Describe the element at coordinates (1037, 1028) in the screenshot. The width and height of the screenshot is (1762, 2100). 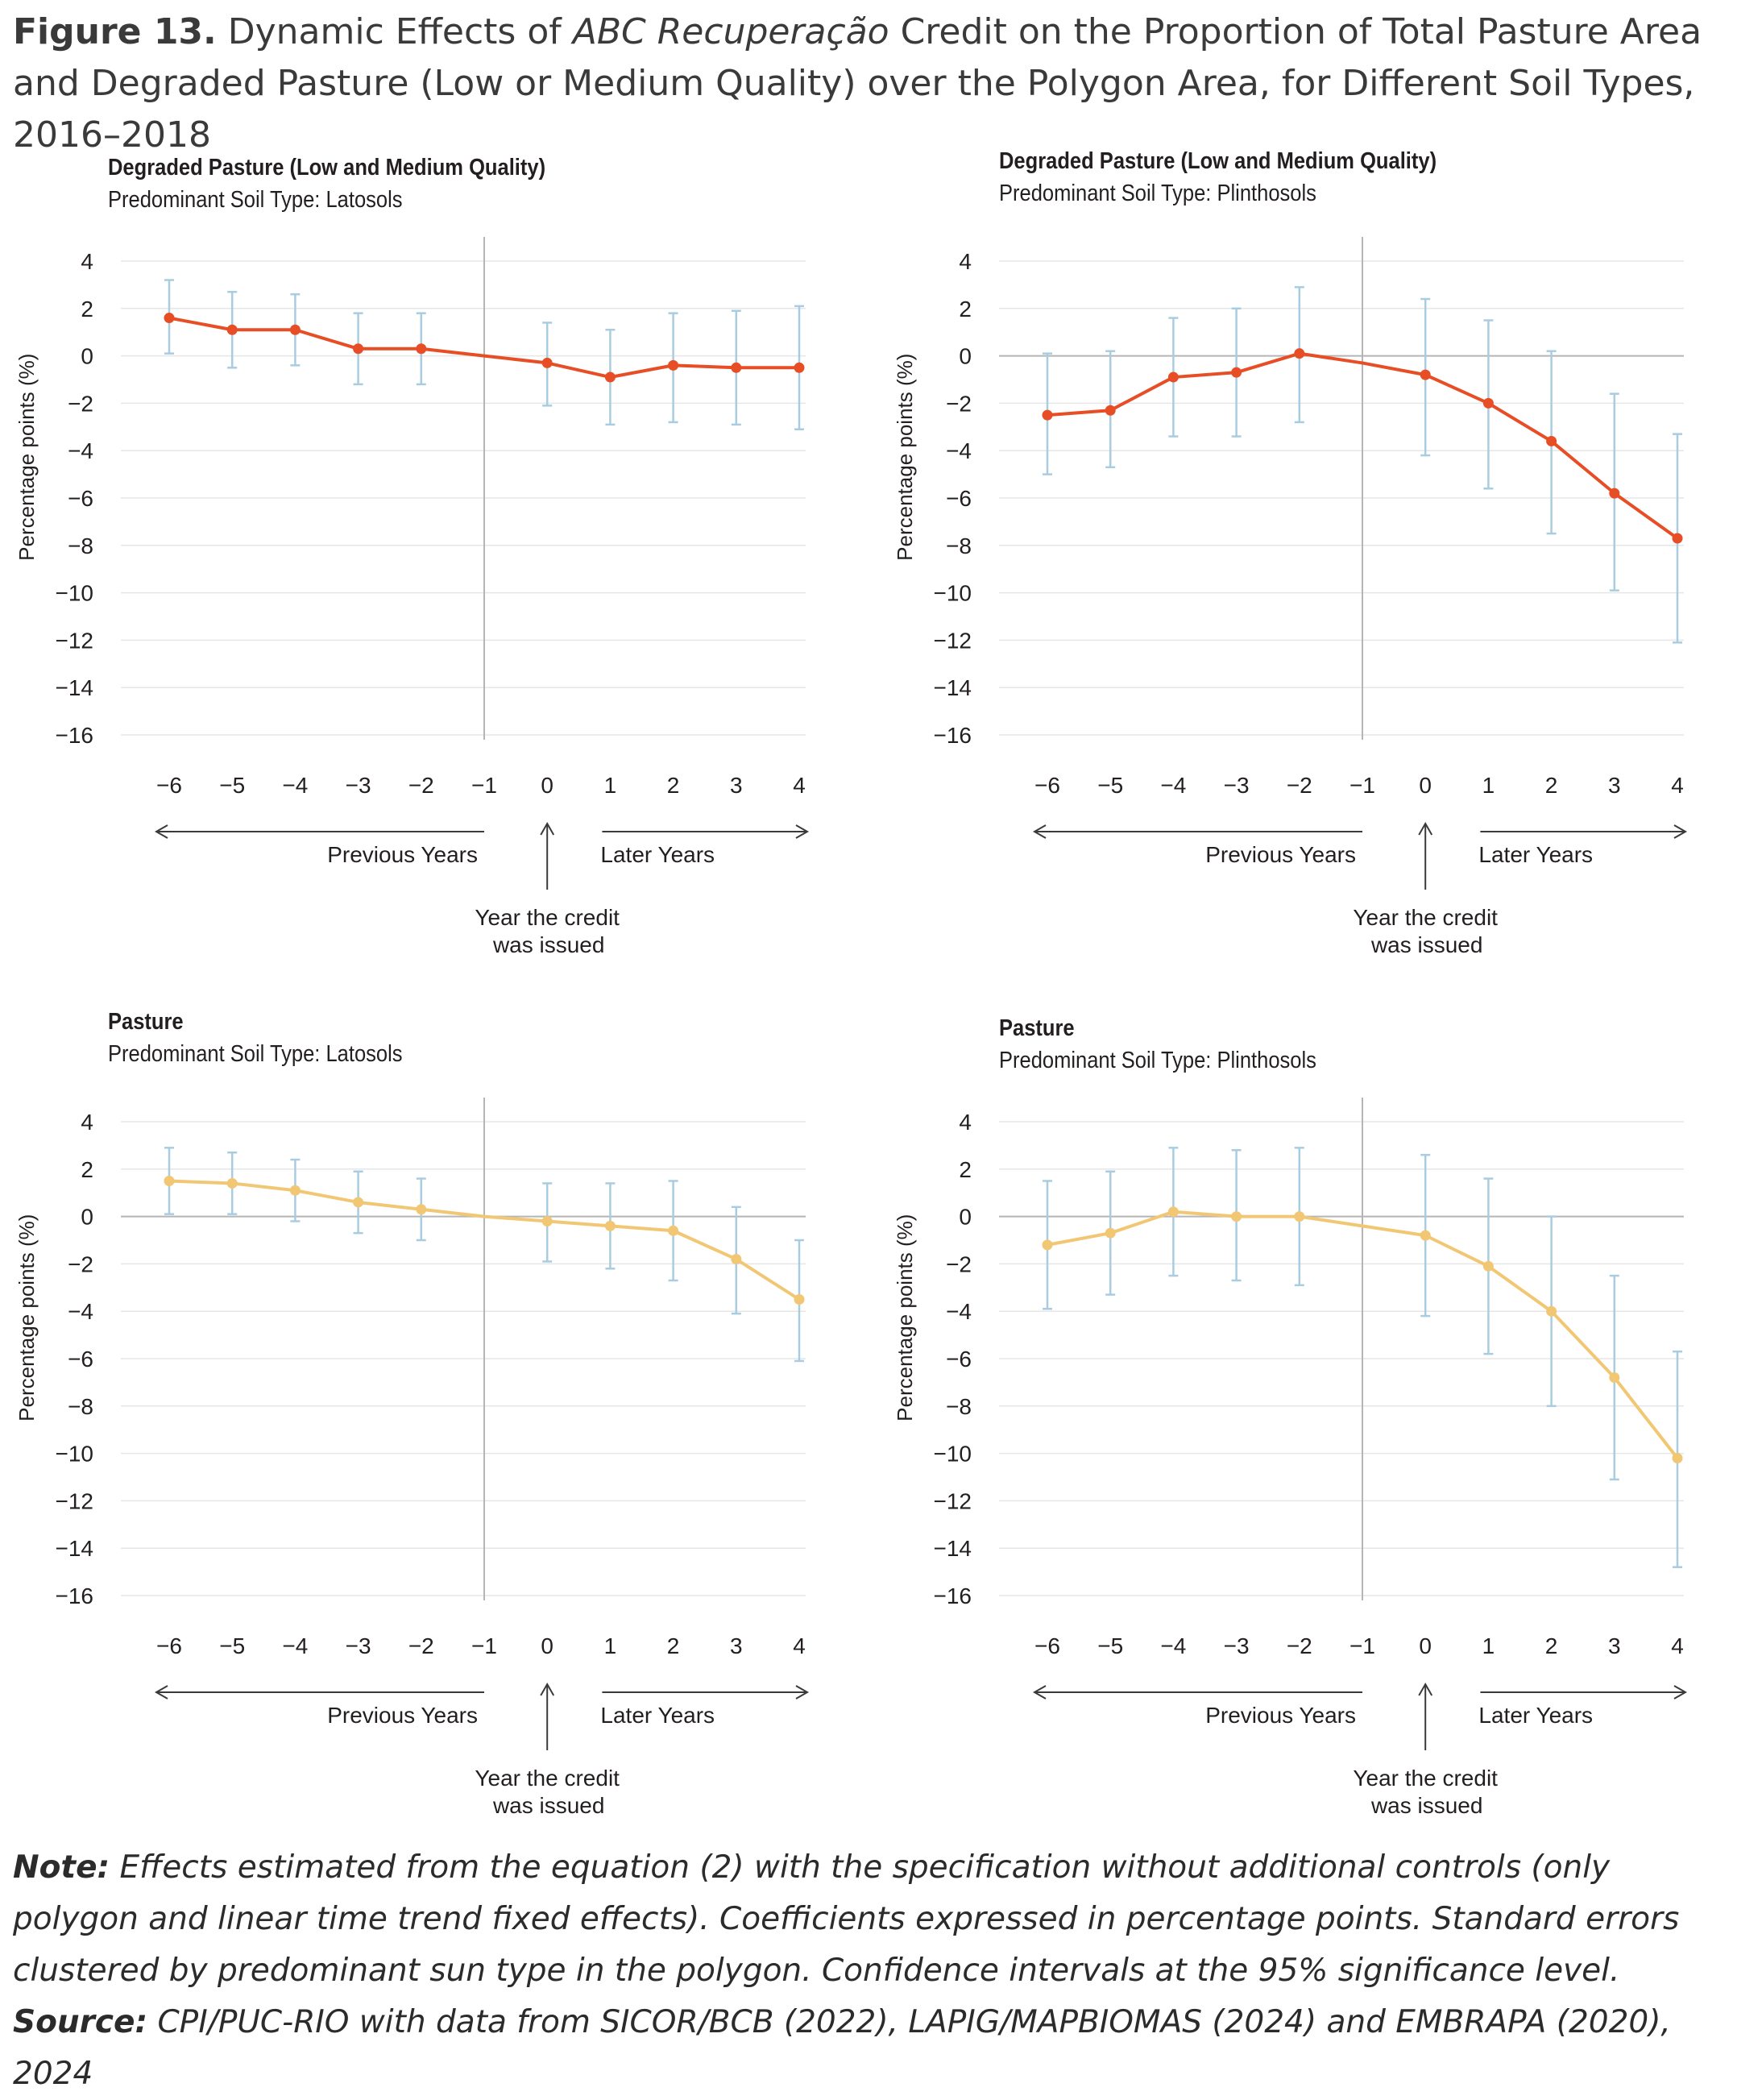
I see `panel-title: Pasture` at that location.